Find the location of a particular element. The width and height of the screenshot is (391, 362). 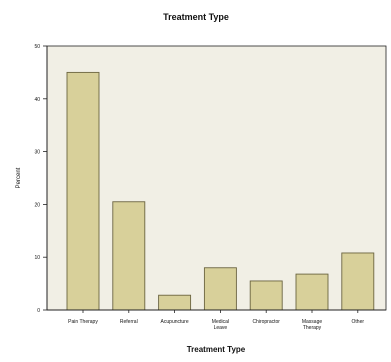

y-tick-label: 30 is located at coordinates (37, 153).